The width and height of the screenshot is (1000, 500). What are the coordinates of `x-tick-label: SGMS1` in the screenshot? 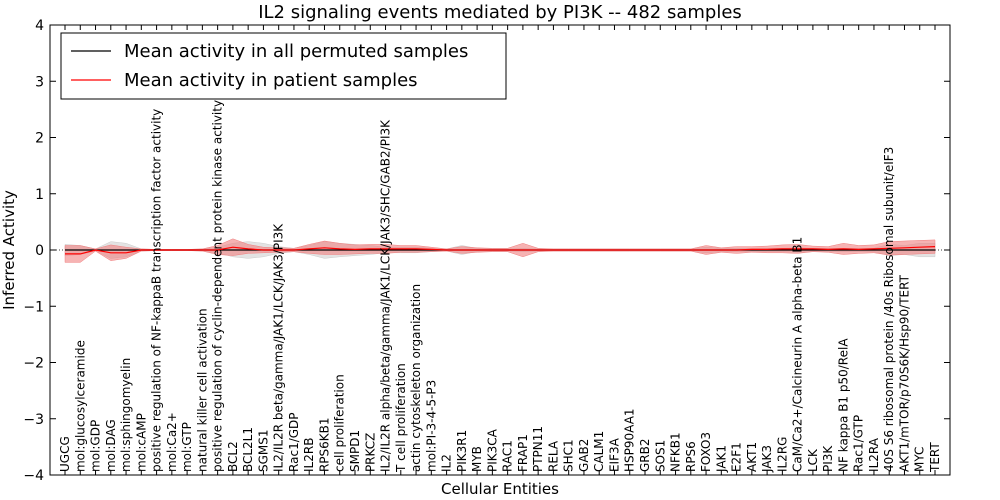 It's located at (263, 450).